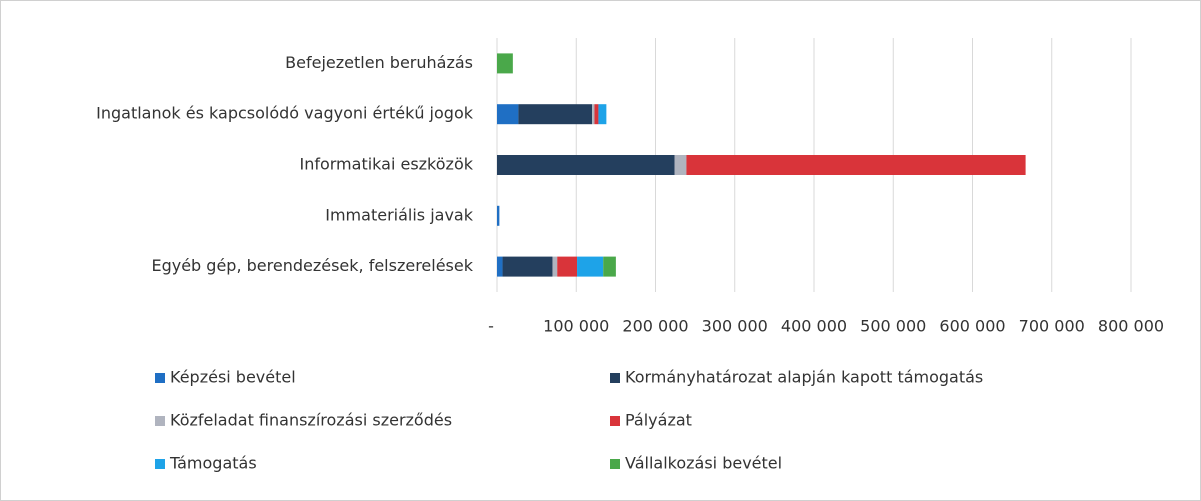  Describe the element at coordinates (386, 164) in the screenshot. I see `y-tick-label: Informatikai eszközök` at that location.